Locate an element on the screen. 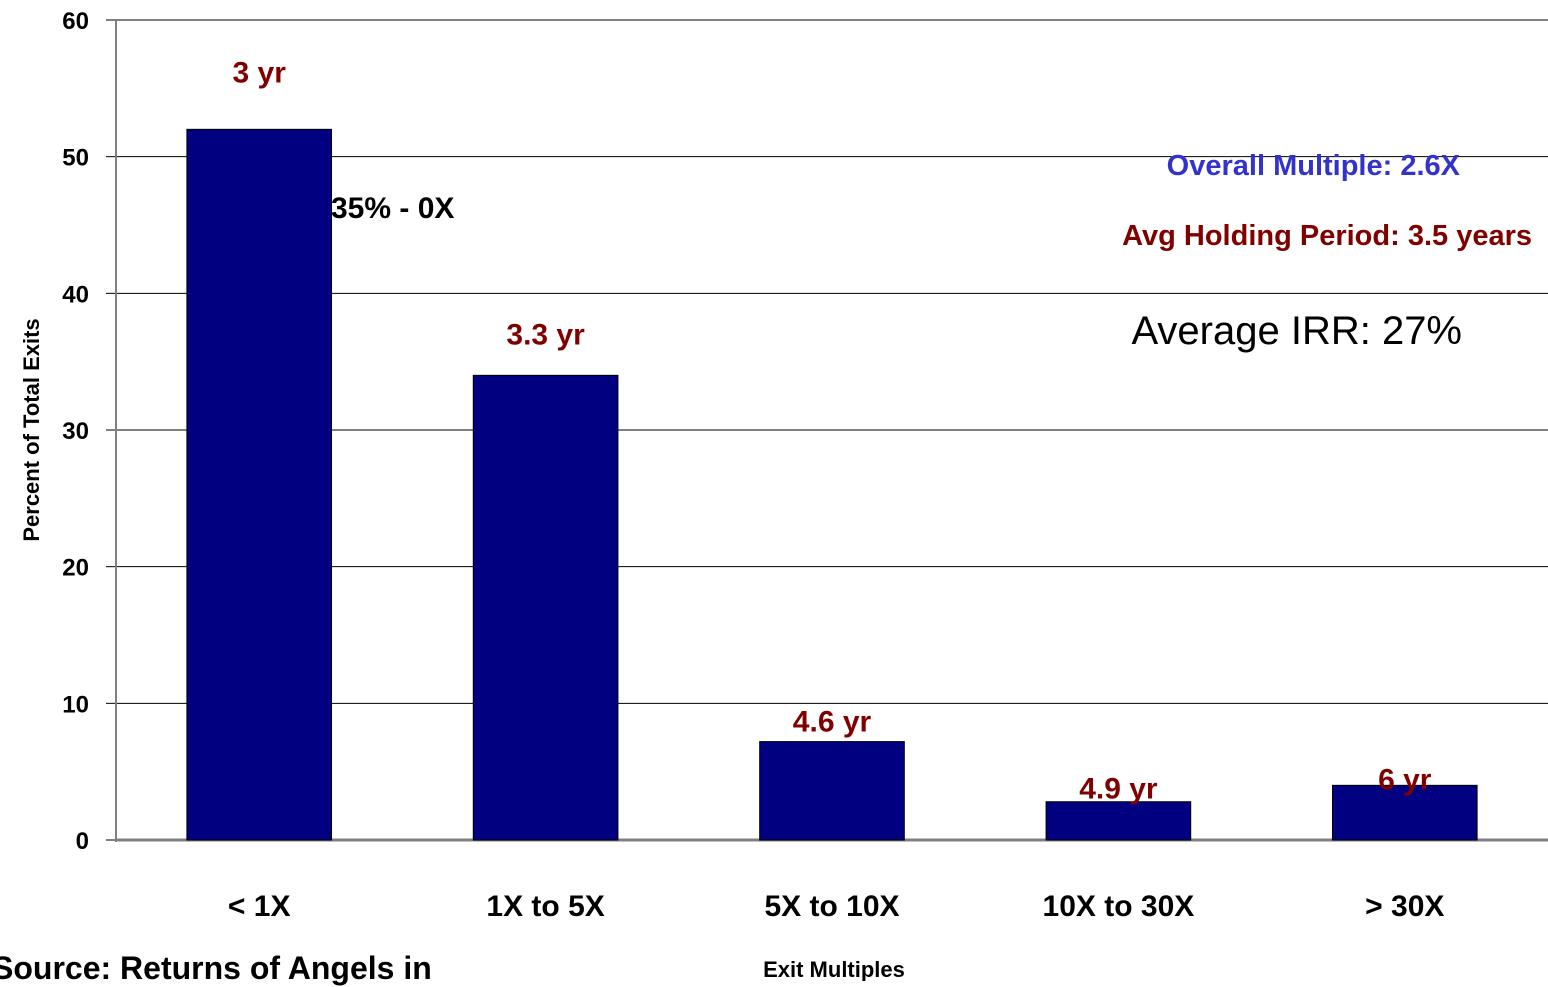 This screenshot has height=987, width=1548. bar-label-1: 3.3 yr is located at coordinates (545, 334).